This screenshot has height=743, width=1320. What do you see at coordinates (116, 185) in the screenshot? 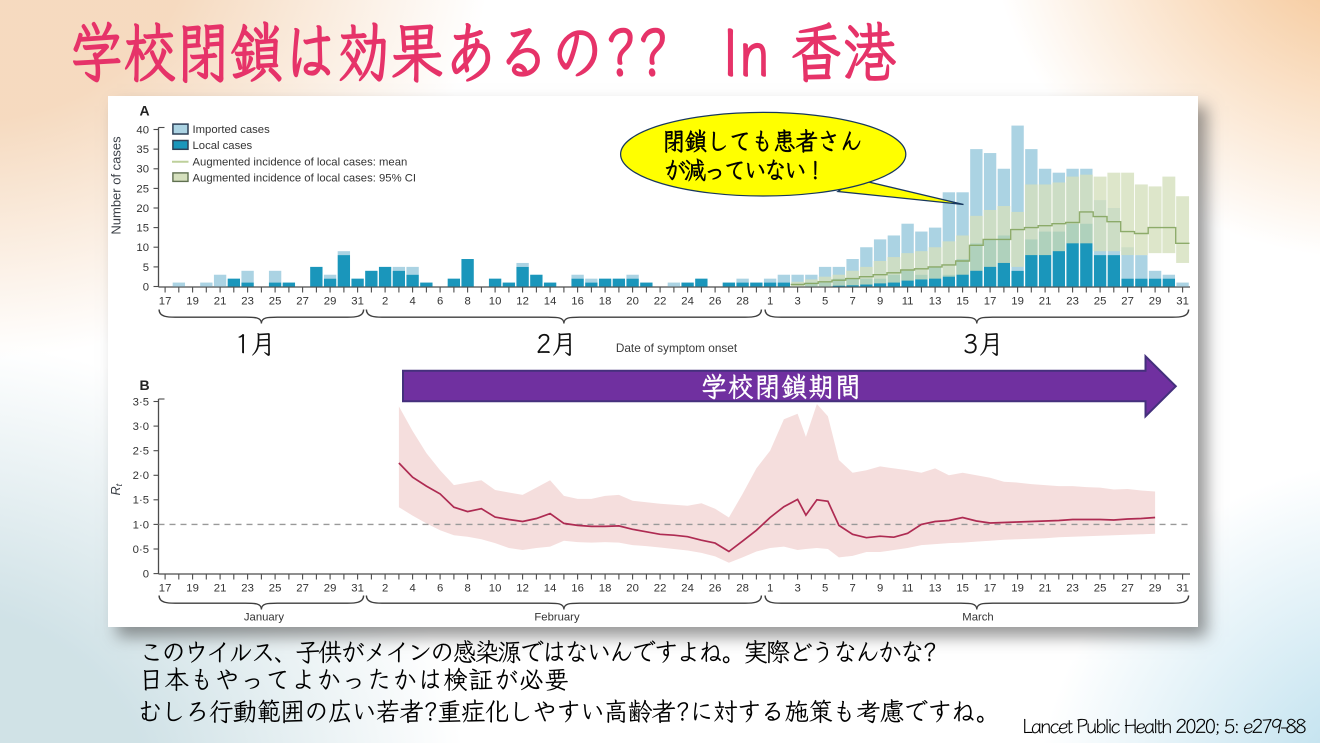
I see `svg-text: Number of cases` at bounding box center [116, 185].